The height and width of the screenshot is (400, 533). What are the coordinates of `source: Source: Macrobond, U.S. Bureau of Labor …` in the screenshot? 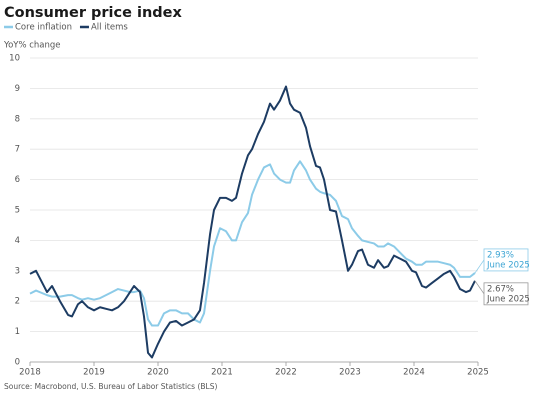 It's located at (110, 386).